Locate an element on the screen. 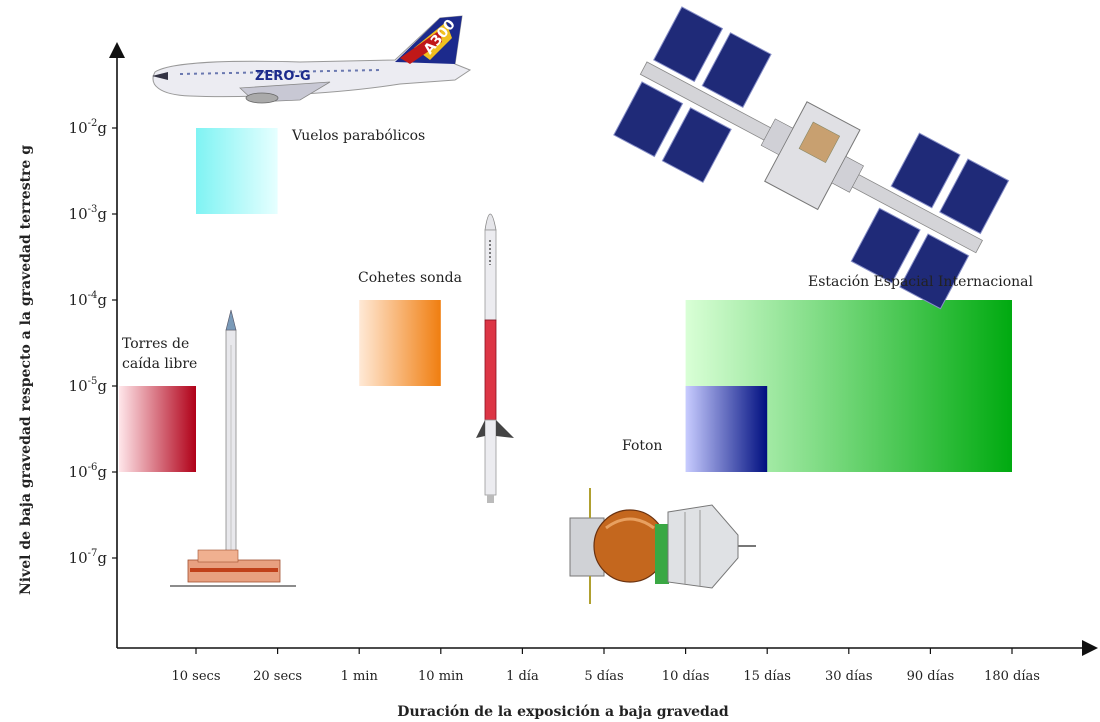  region-label-line: Foton is located at coordinates (642, 446).